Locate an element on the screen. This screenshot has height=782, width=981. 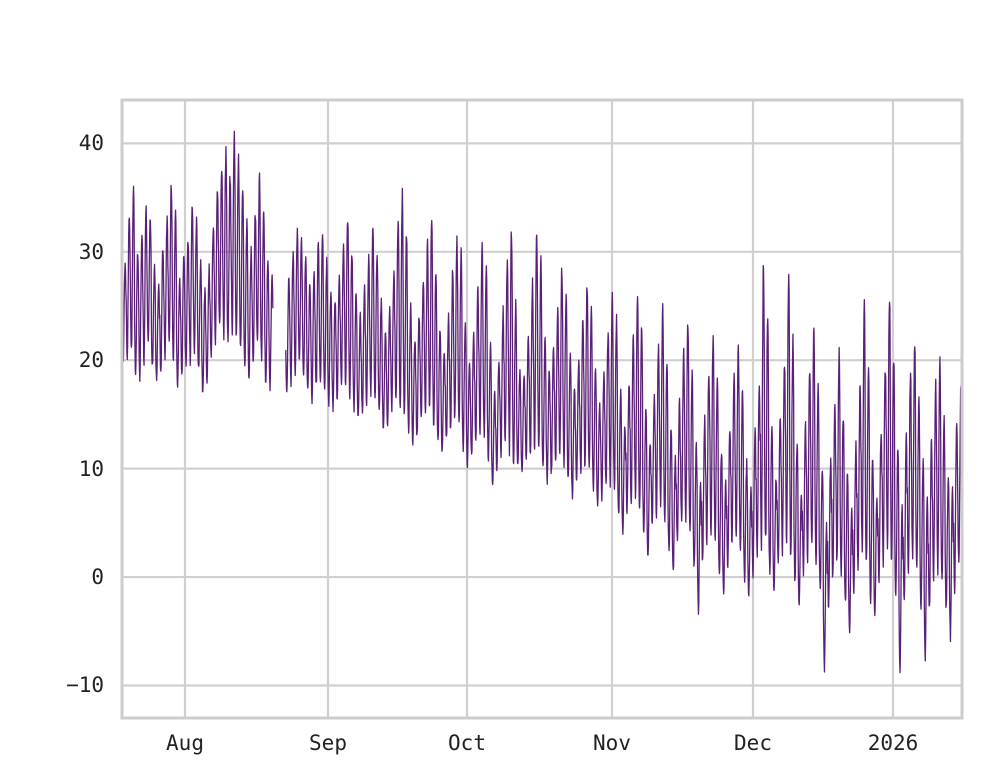
y-axis-tick-label: 0 is located at coordinates (97, 577).